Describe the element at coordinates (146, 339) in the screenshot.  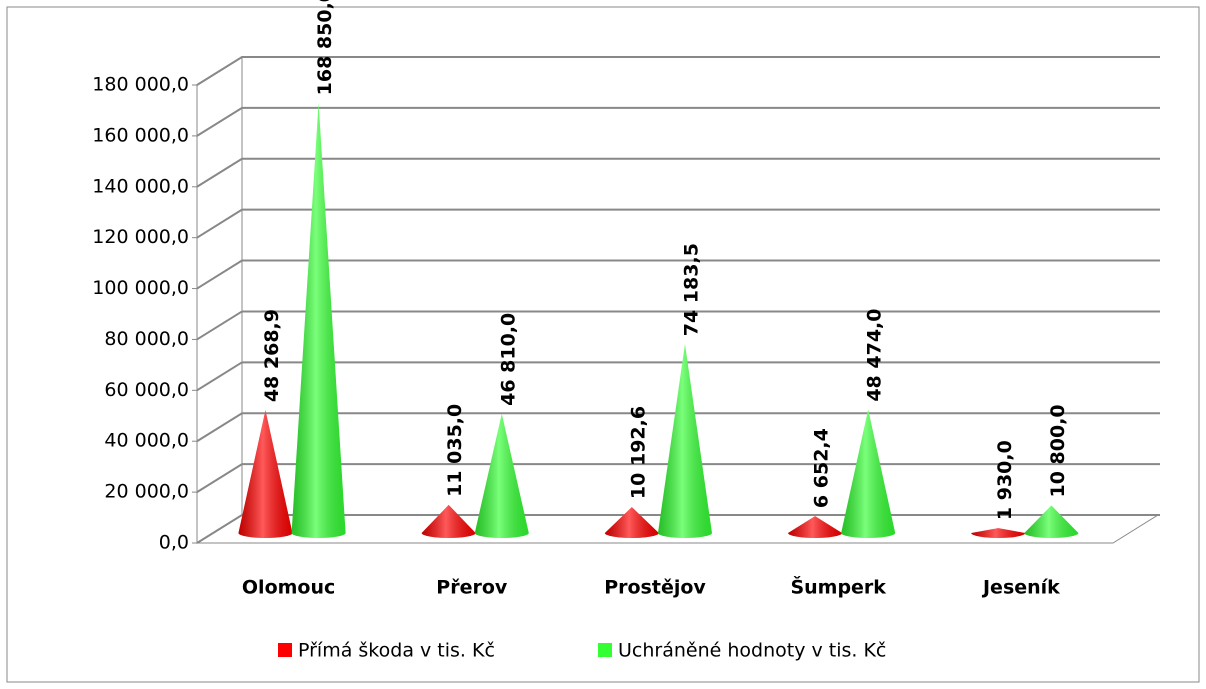
I see `y-tick-label: 80 000,0` at that location.